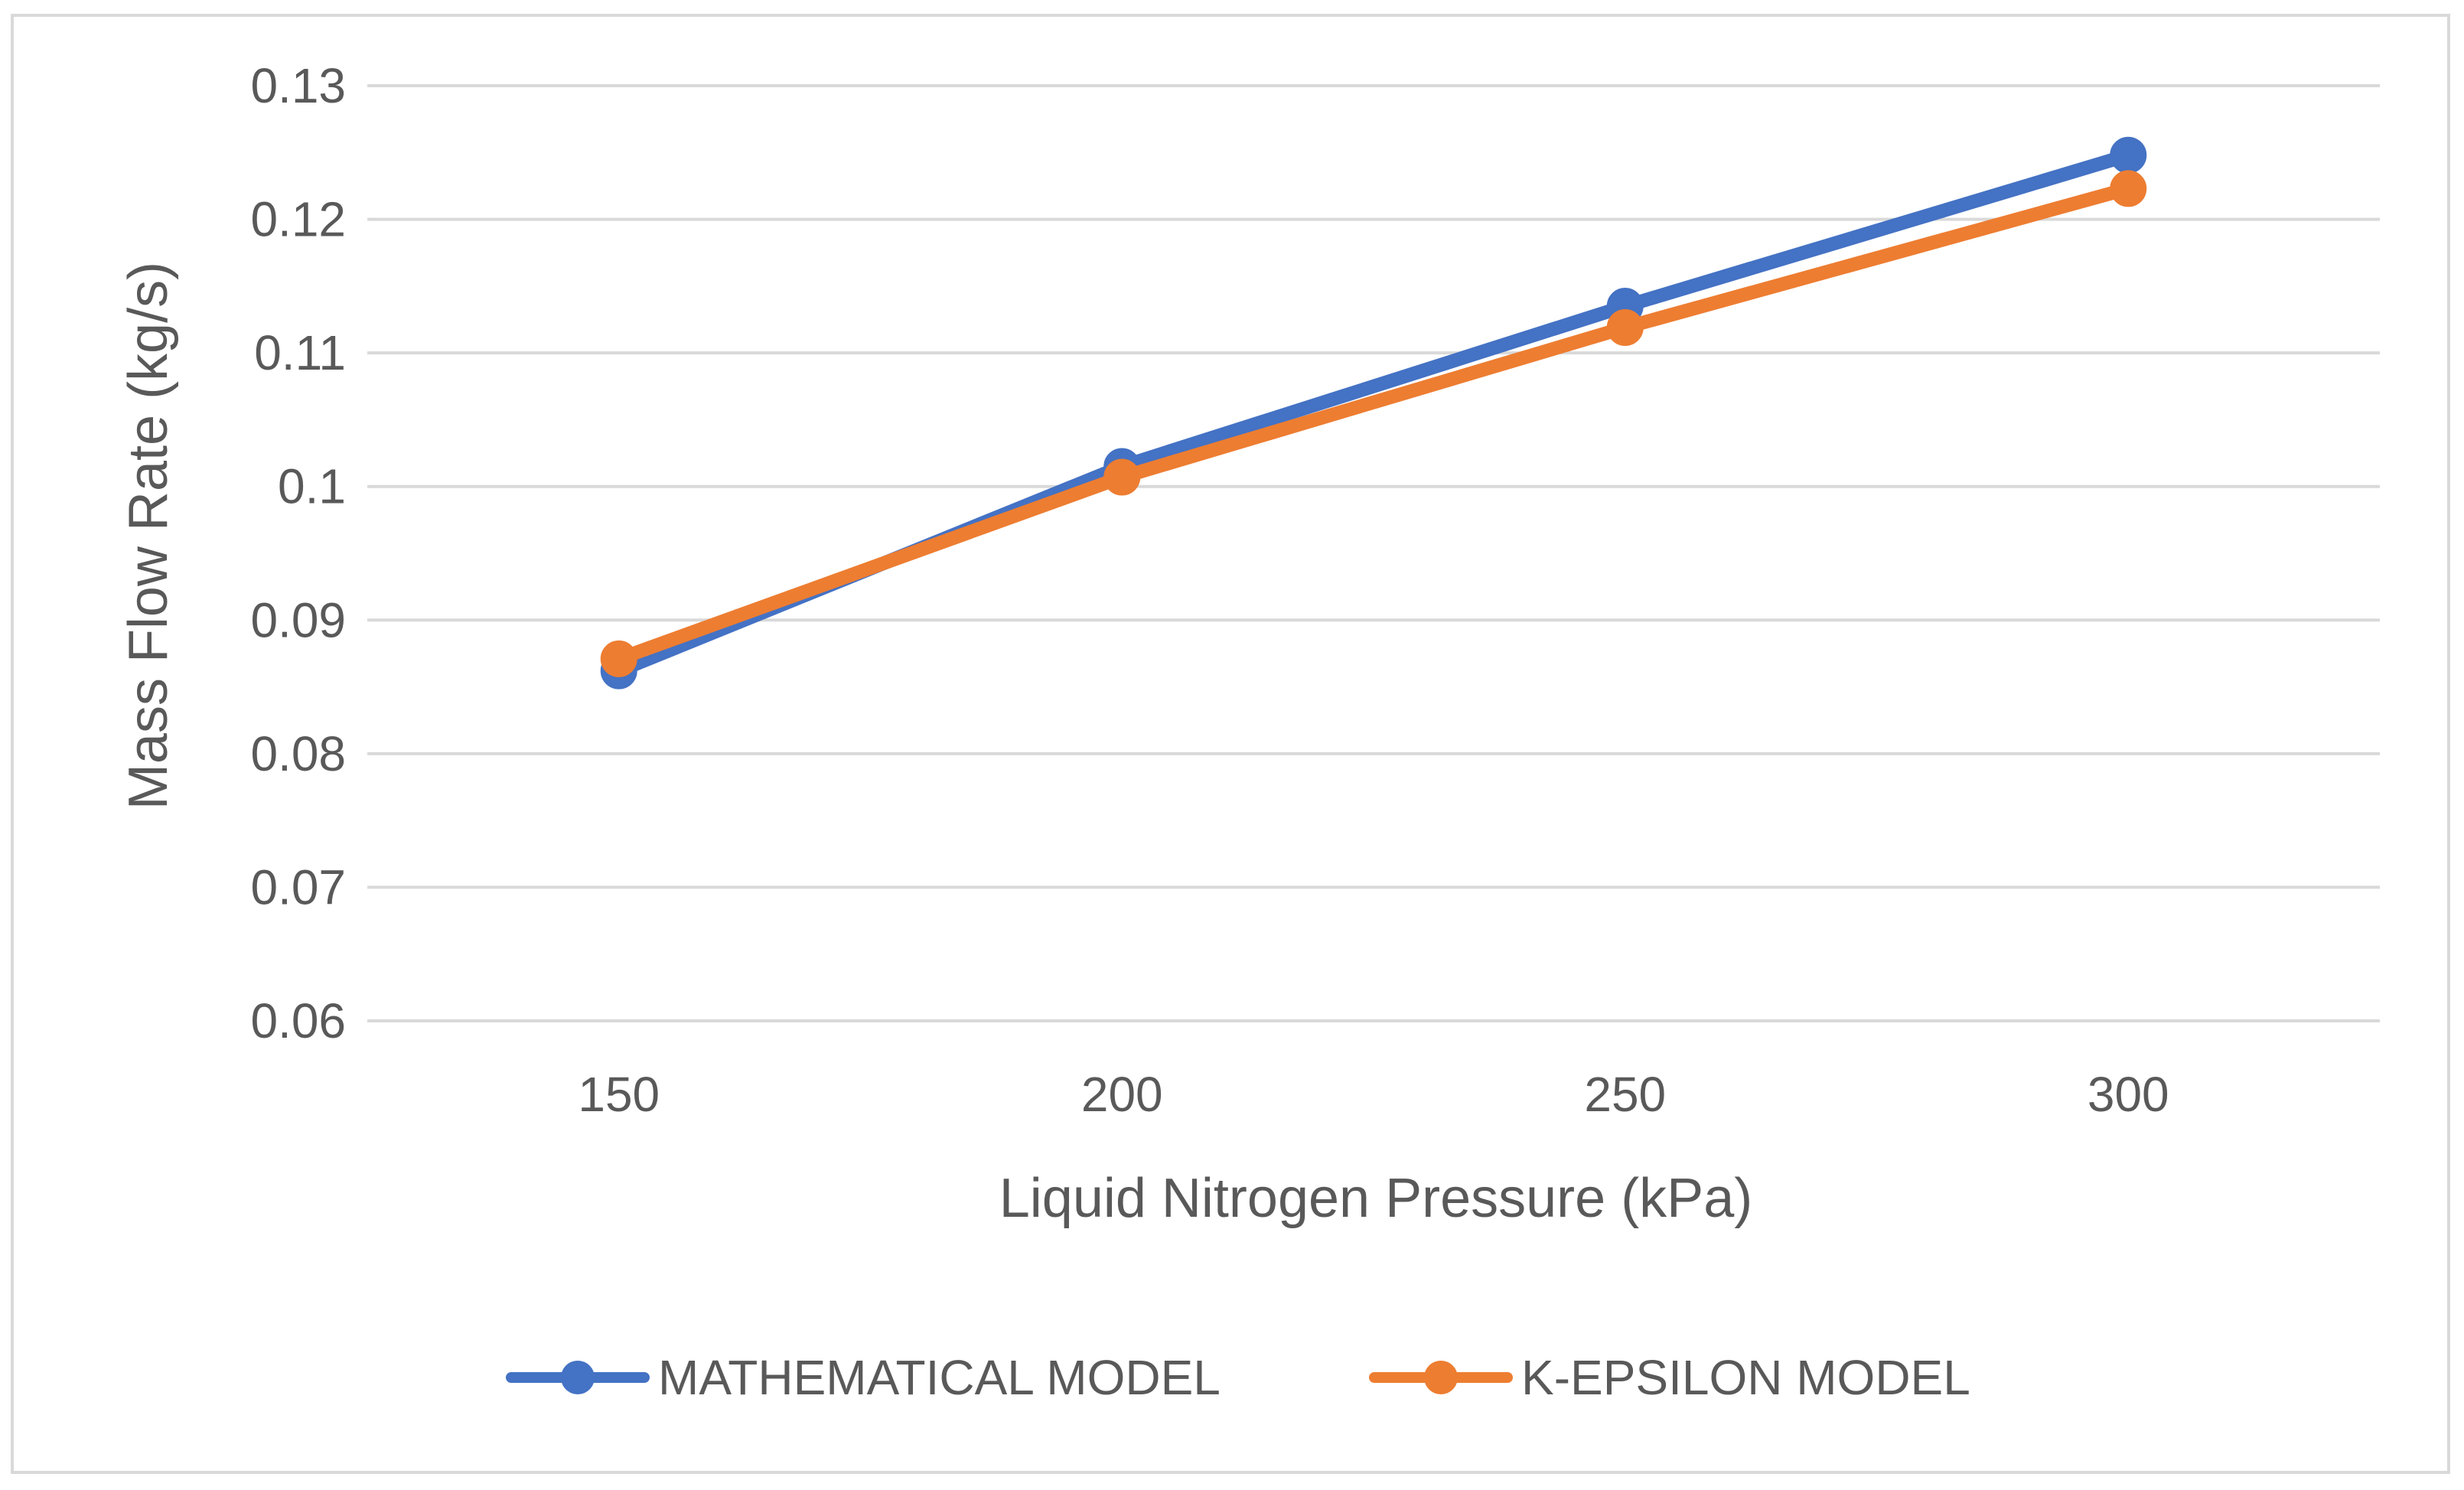  What do you see at coordinates (298, 85) in the screenshot?
I see `y-tick-label: 0.13` at bounding box center [298, 85].